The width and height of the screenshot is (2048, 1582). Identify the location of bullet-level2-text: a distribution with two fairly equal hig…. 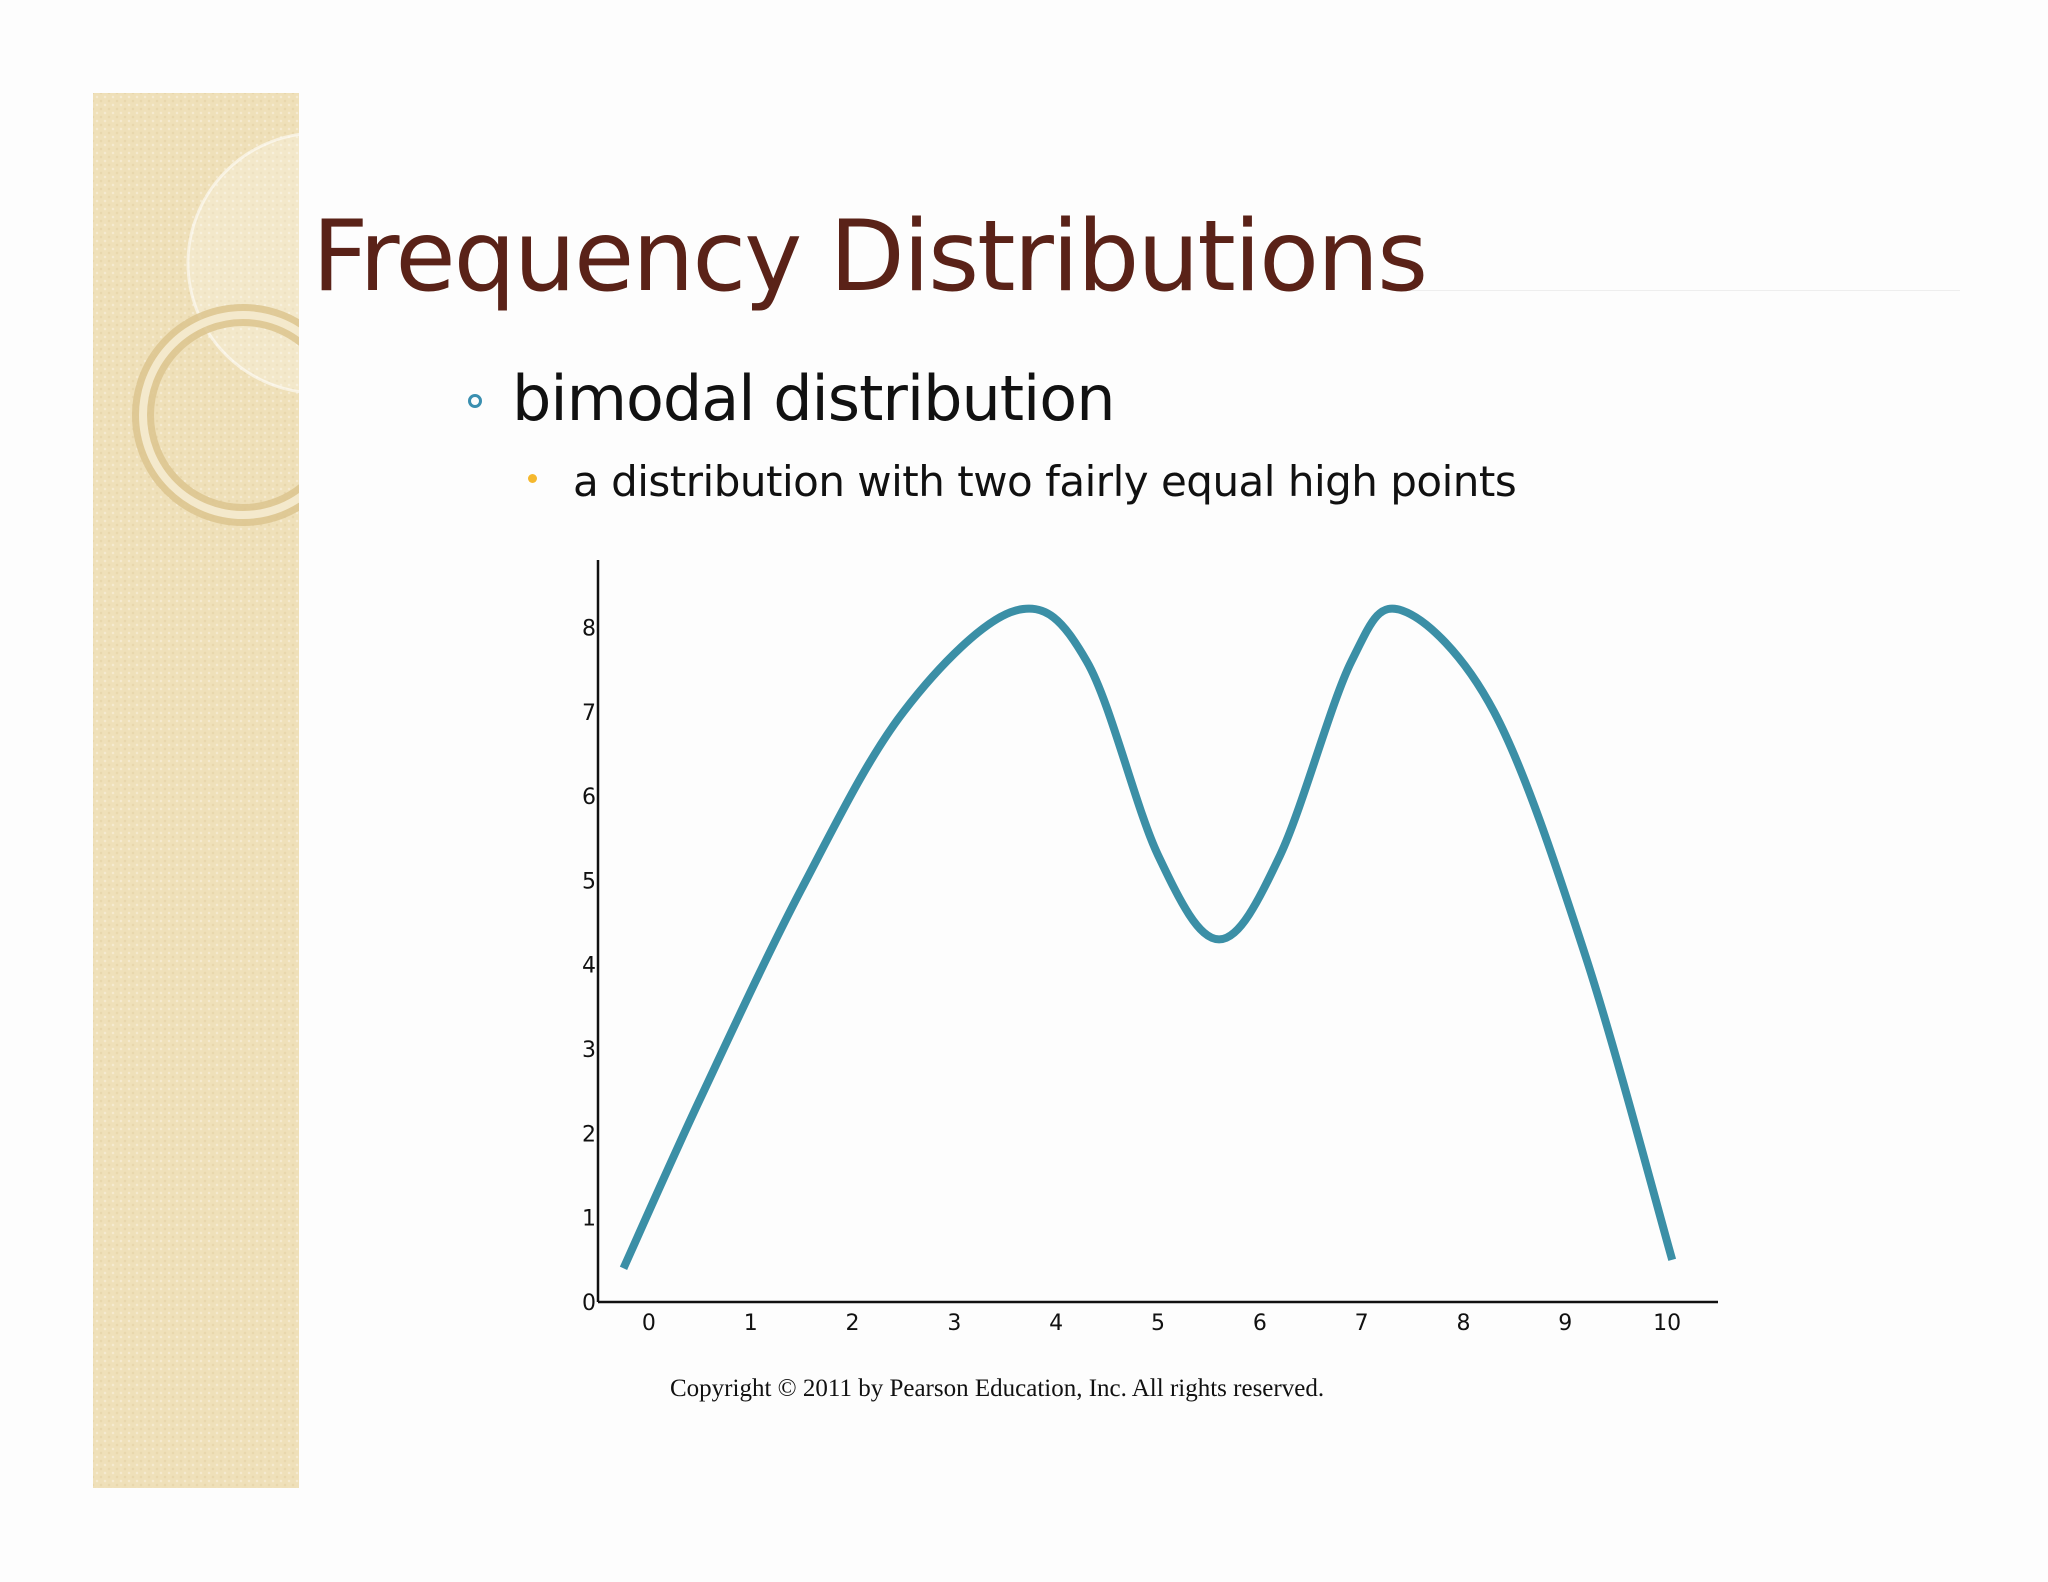
(1044, 481).